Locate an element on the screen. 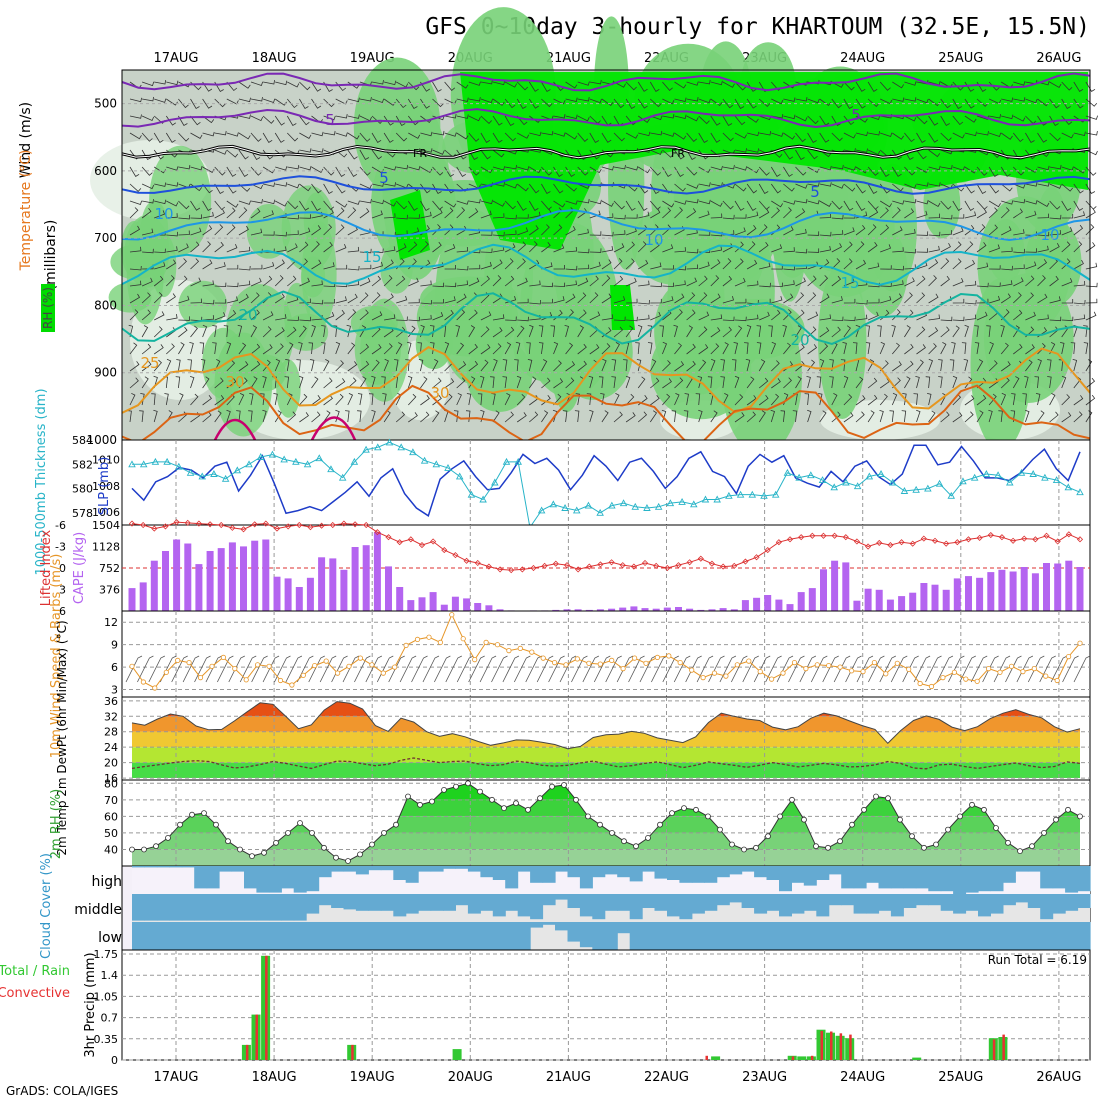  contour-label: 5 is located at coordinates (815, 192).